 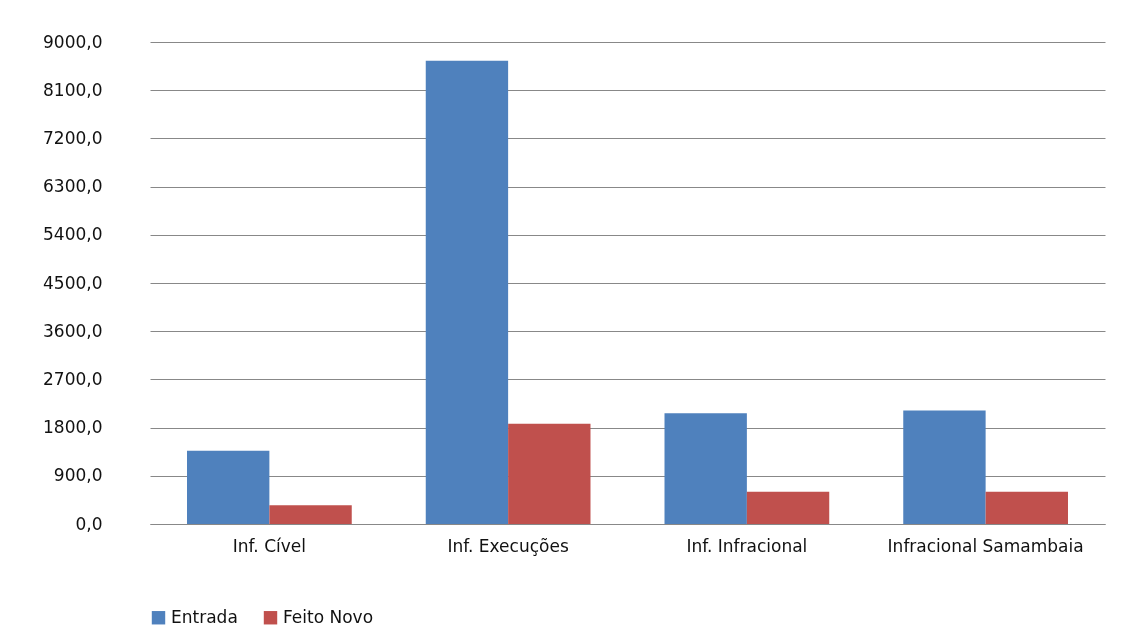 I want to click on x-tick-label: Inf. Infracional, so click(x=747, y=545).